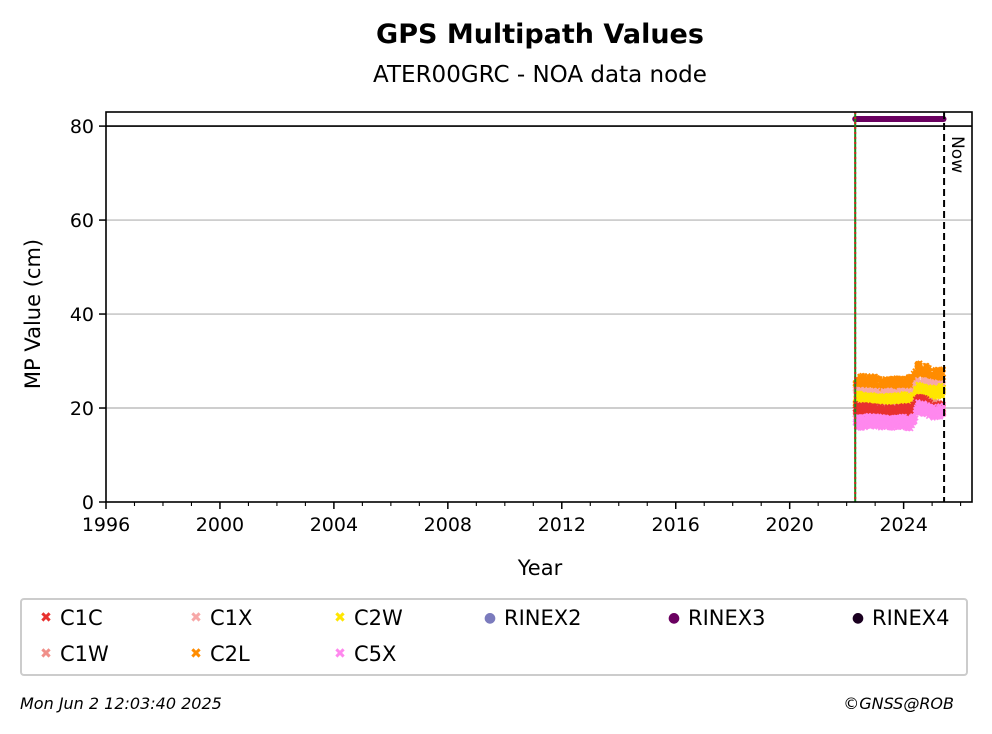 This screenshot has height=734, width=992. I want to click on legend-label: RINEX3, so click(727, 618).